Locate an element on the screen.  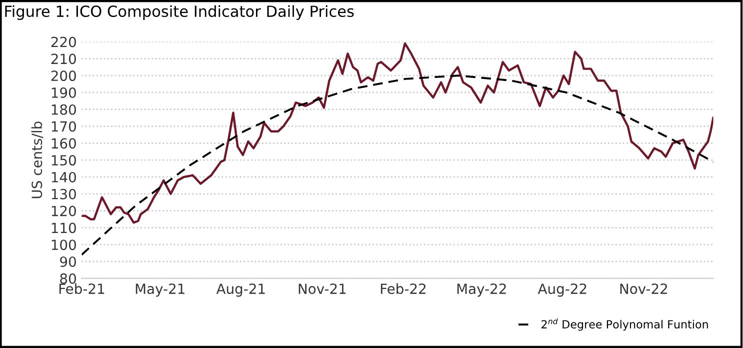
y-tick-label: 80 is located at coordinates (68, 278).